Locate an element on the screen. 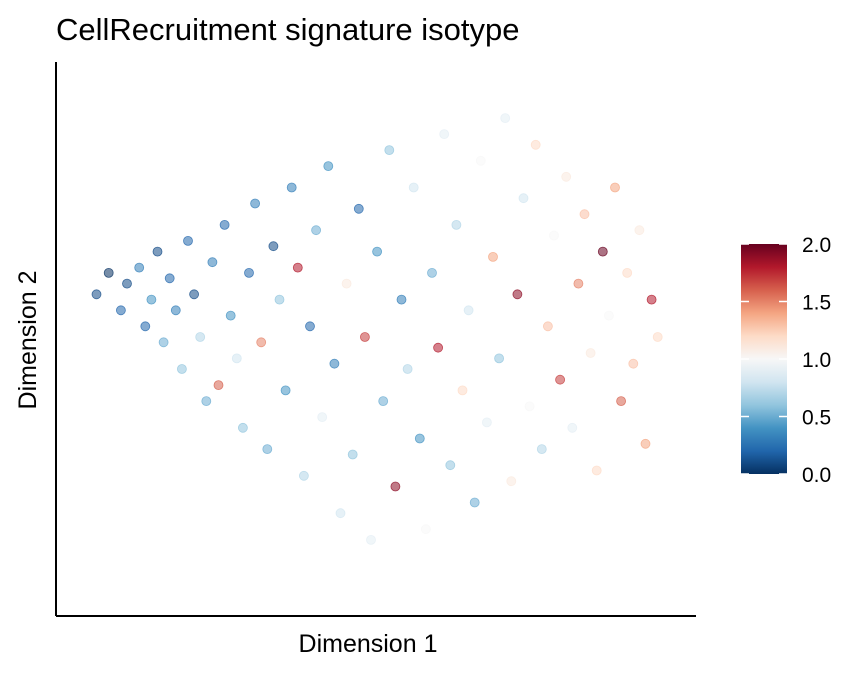 The image size is (864, 677). y-axis-label: Dimension 2 is located at coordinates (28, 340).